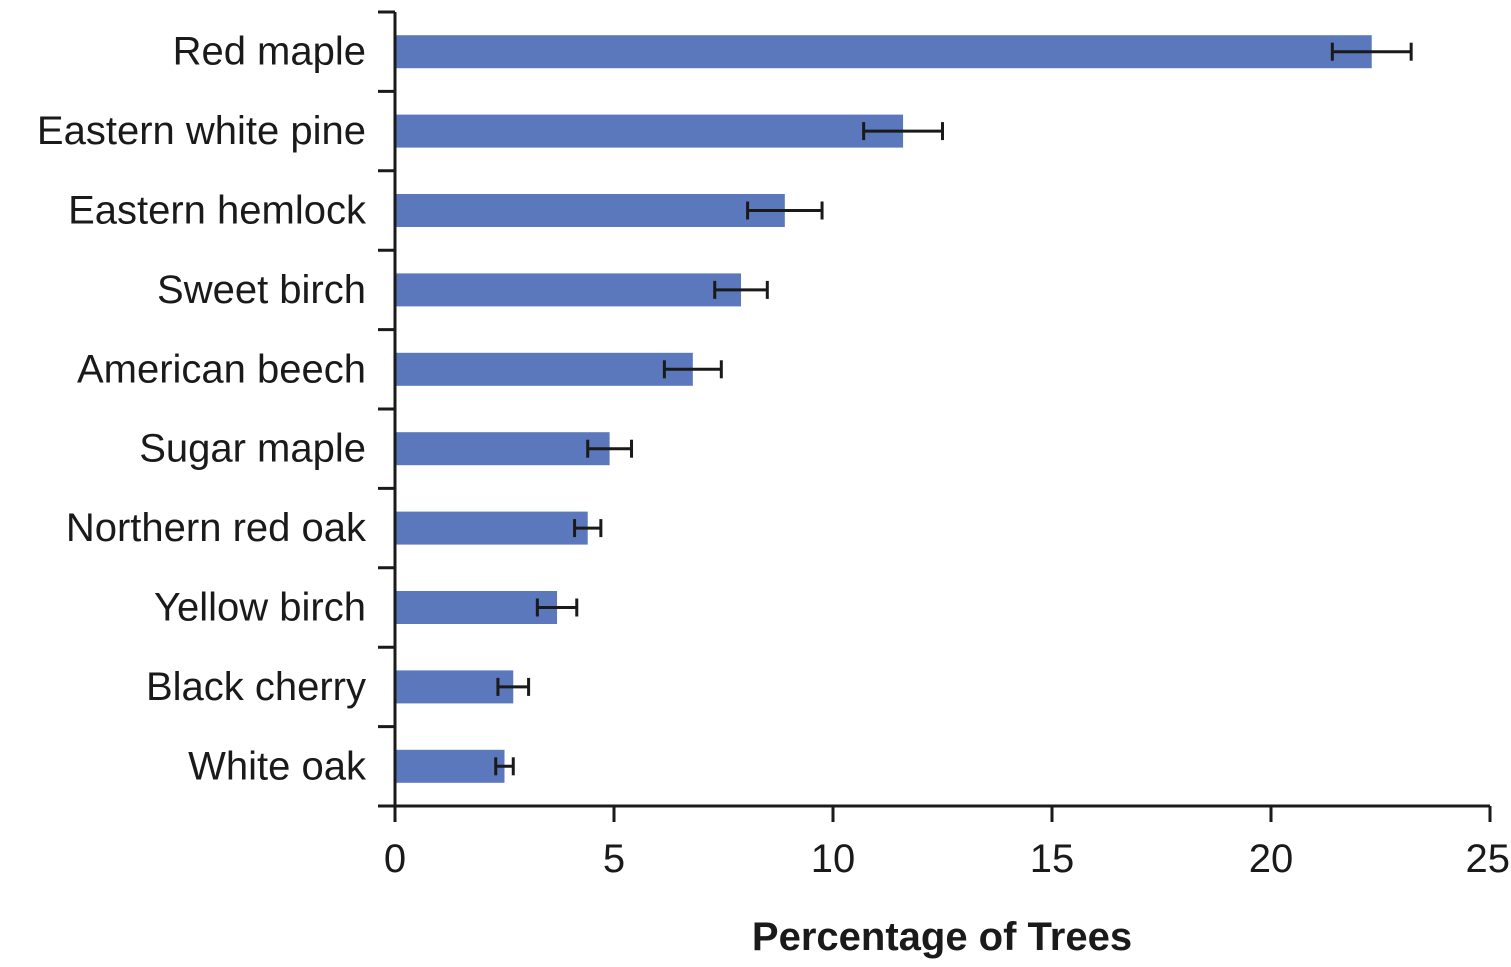 This screenshot has height=967, width=1511. What do you see at coordinates (269, 52) in the screenshot?
I see `category-label: Red maple` at bounding box center [269, 52].